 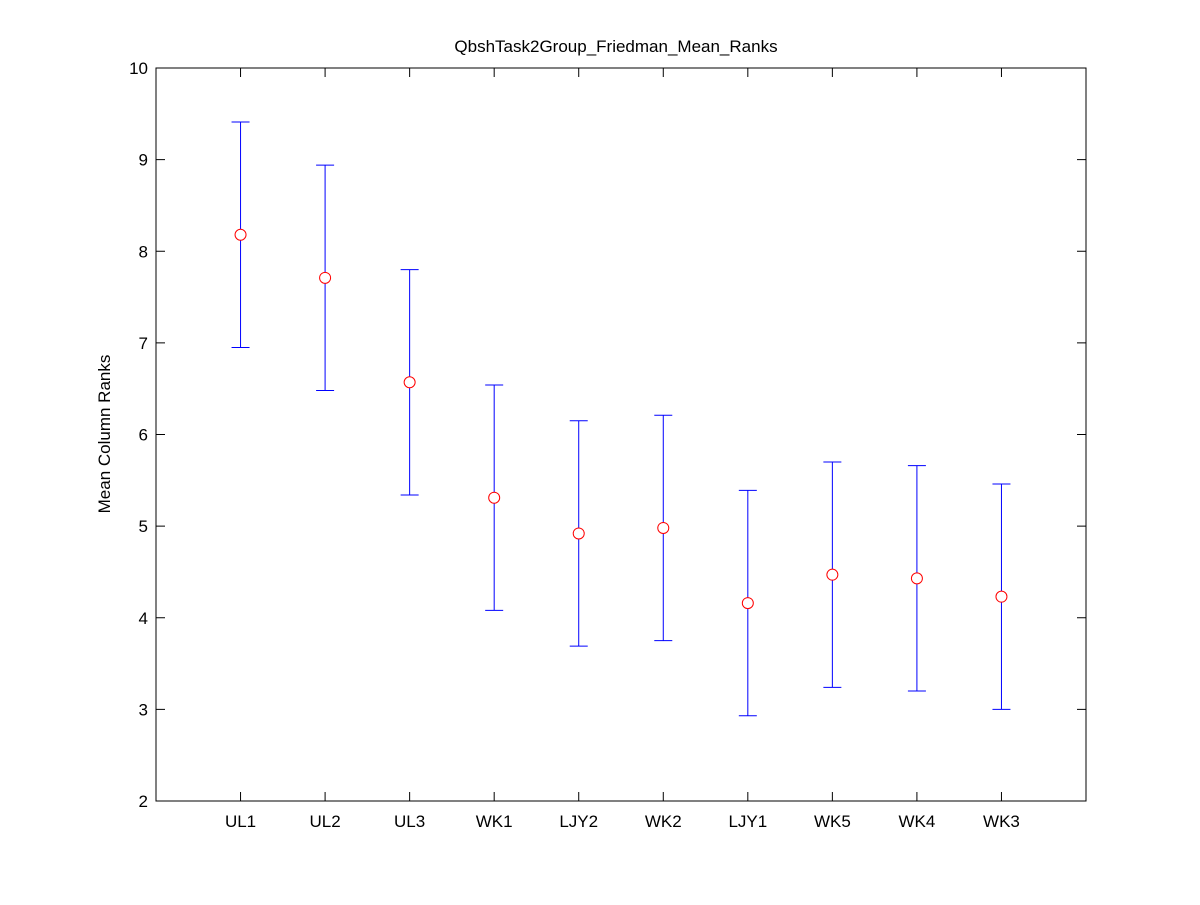 I want to click on error-bar-wk4, so click(x=916, y=578).